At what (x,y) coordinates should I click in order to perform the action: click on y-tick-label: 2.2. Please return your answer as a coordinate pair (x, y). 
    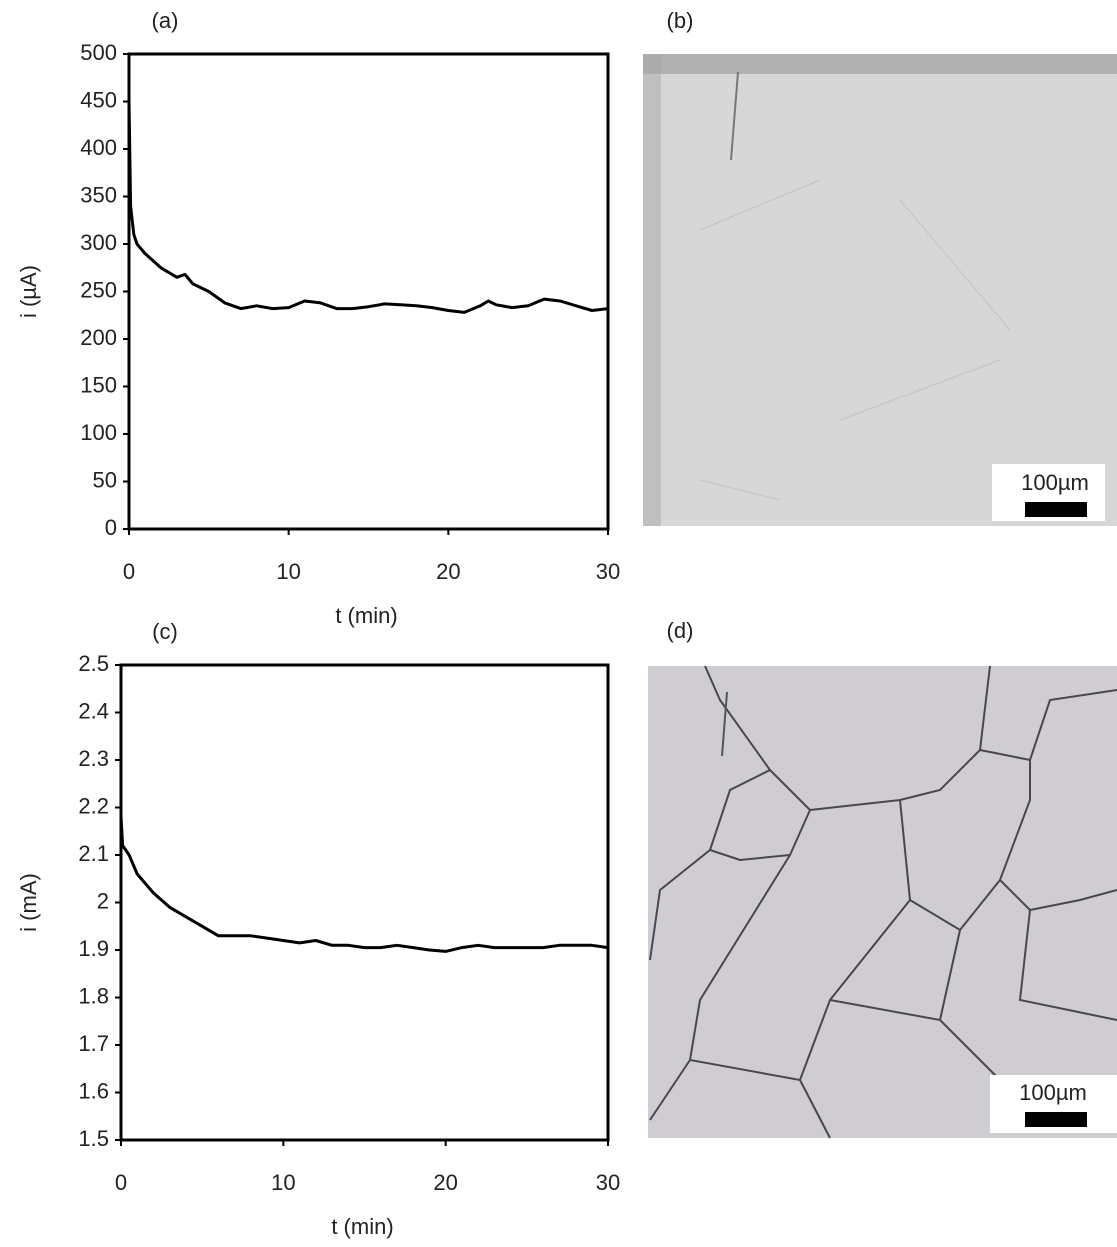
    Looking at the image, I should click on (93, 805).